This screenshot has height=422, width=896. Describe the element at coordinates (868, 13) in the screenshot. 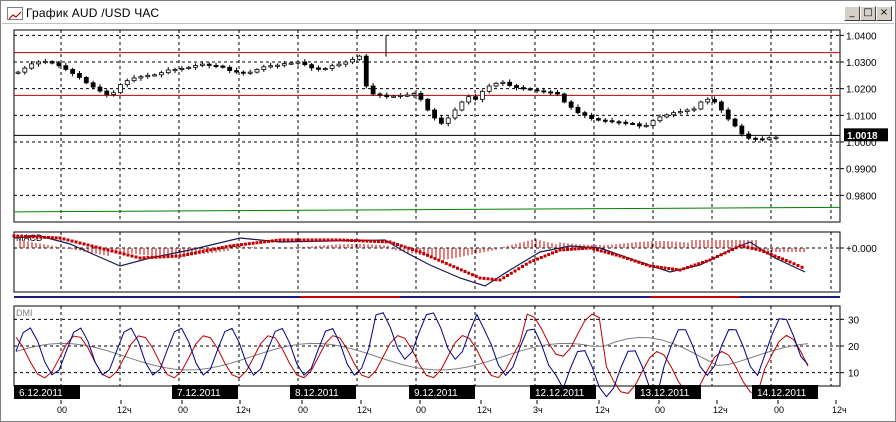

I see `maximize-button: □` at that location.